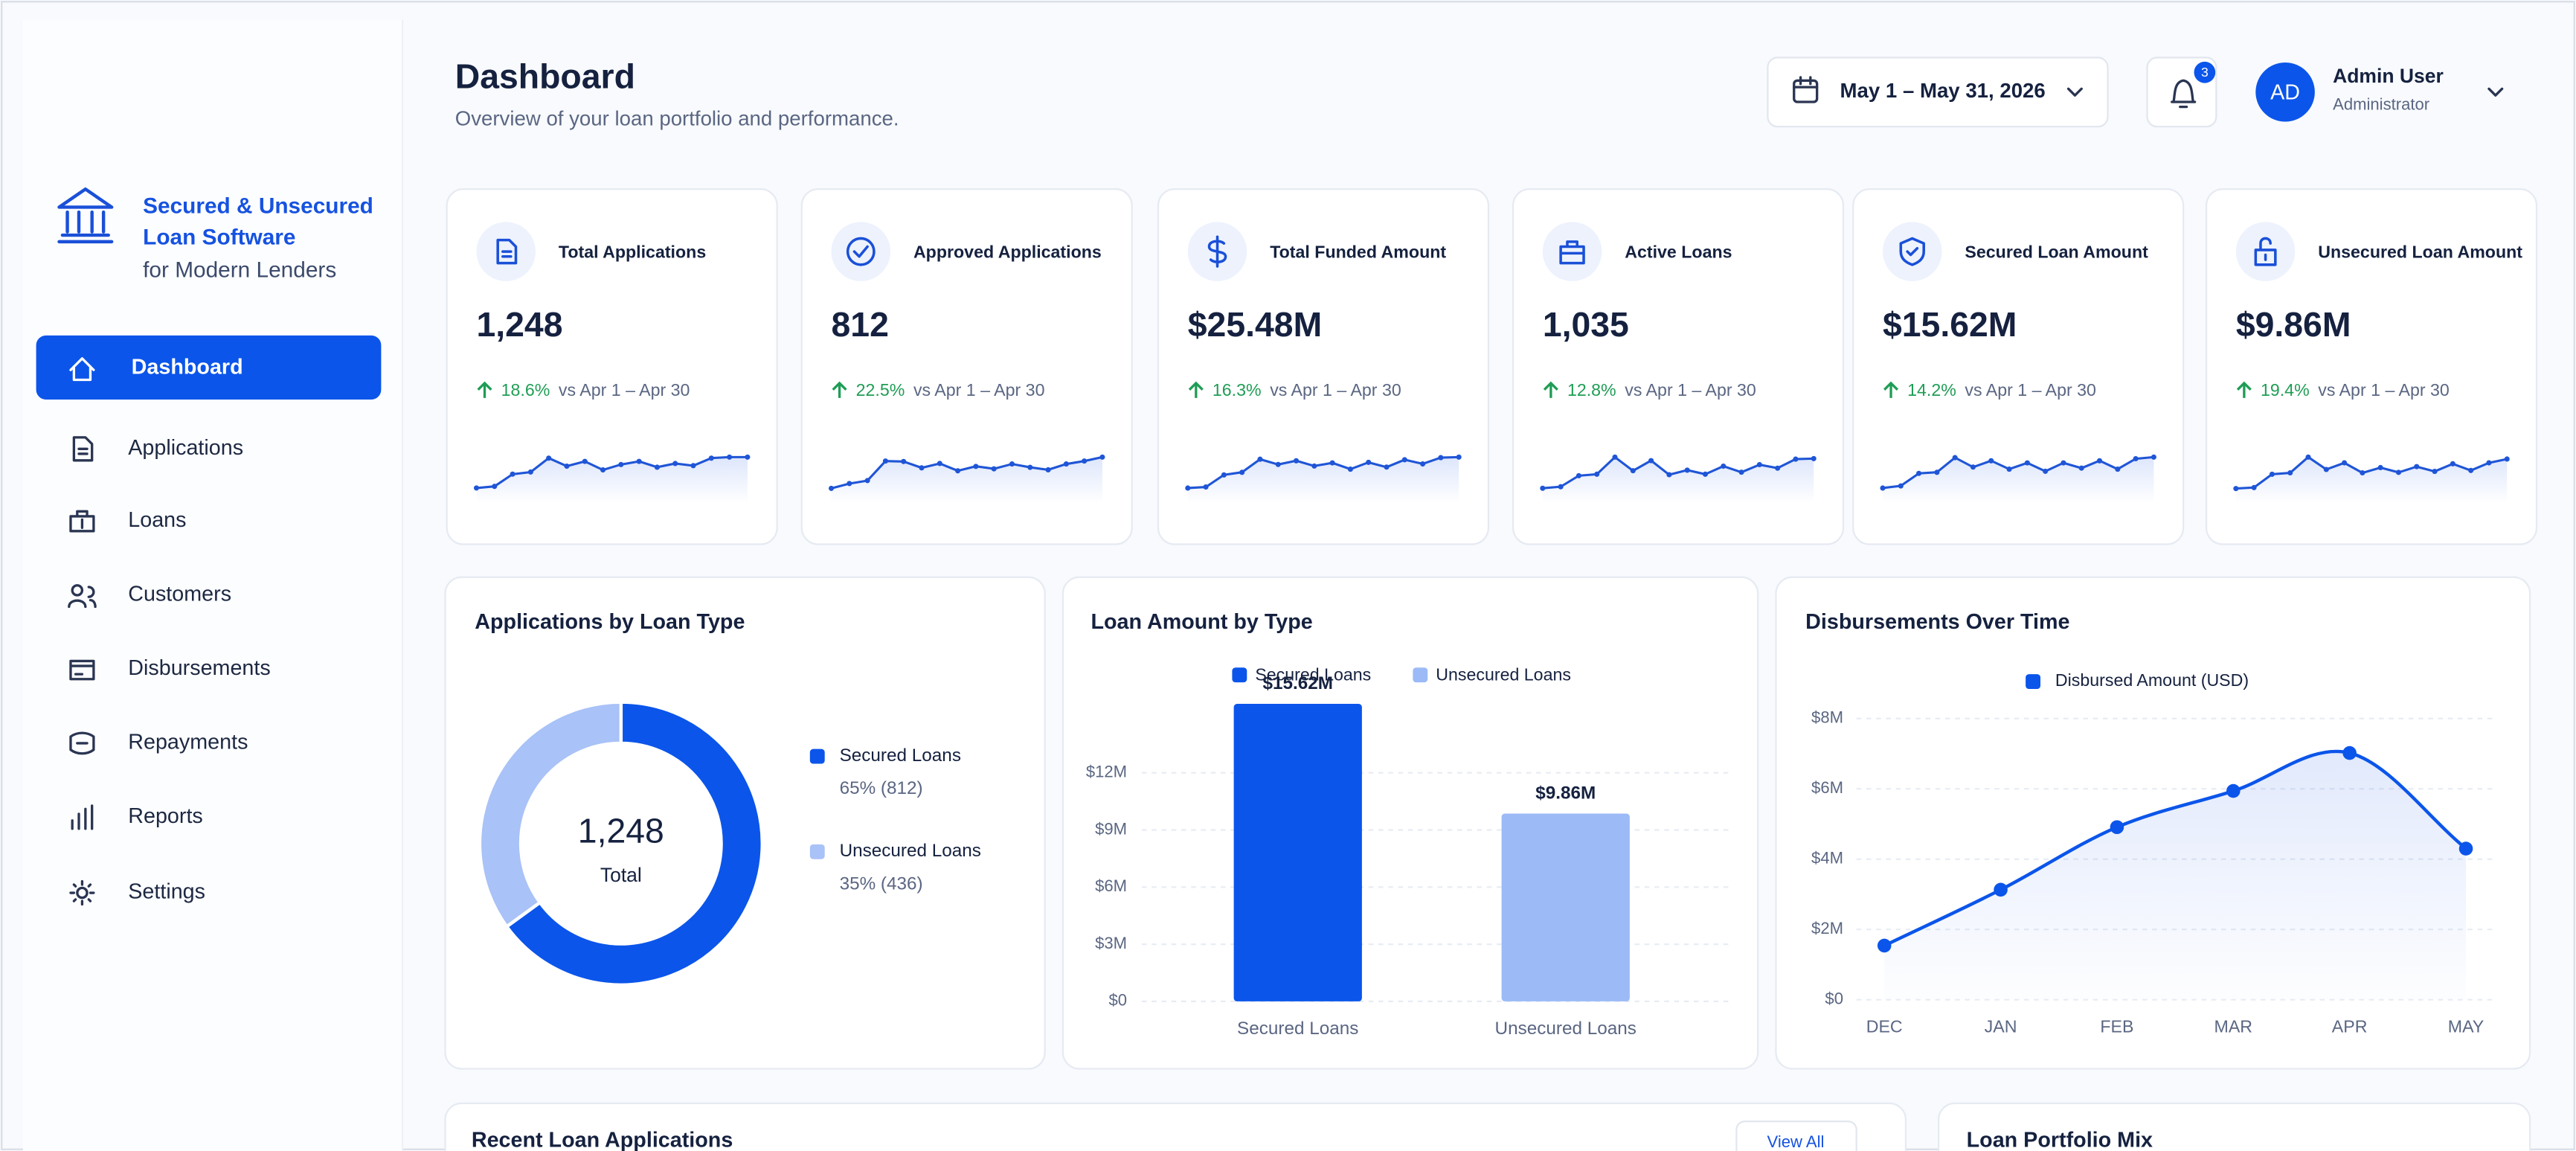  I want to click on kpi-label: Secured Loan Amount, so click(2056, 251).